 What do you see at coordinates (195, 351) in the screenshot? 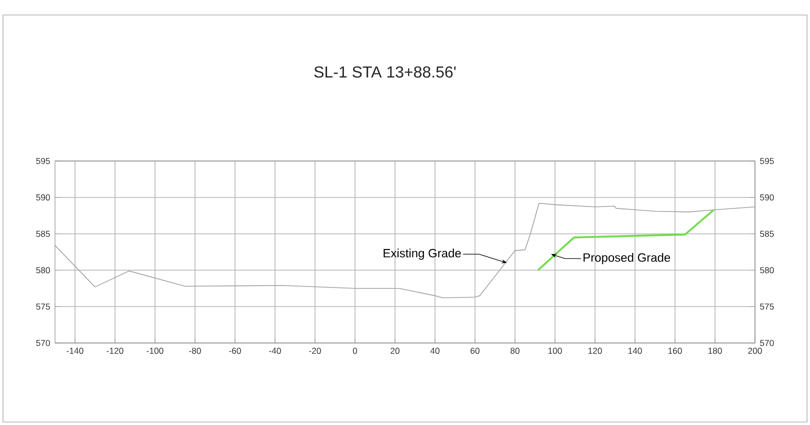
I see `x-tick-label: -80` at bounding box center [195, 351].